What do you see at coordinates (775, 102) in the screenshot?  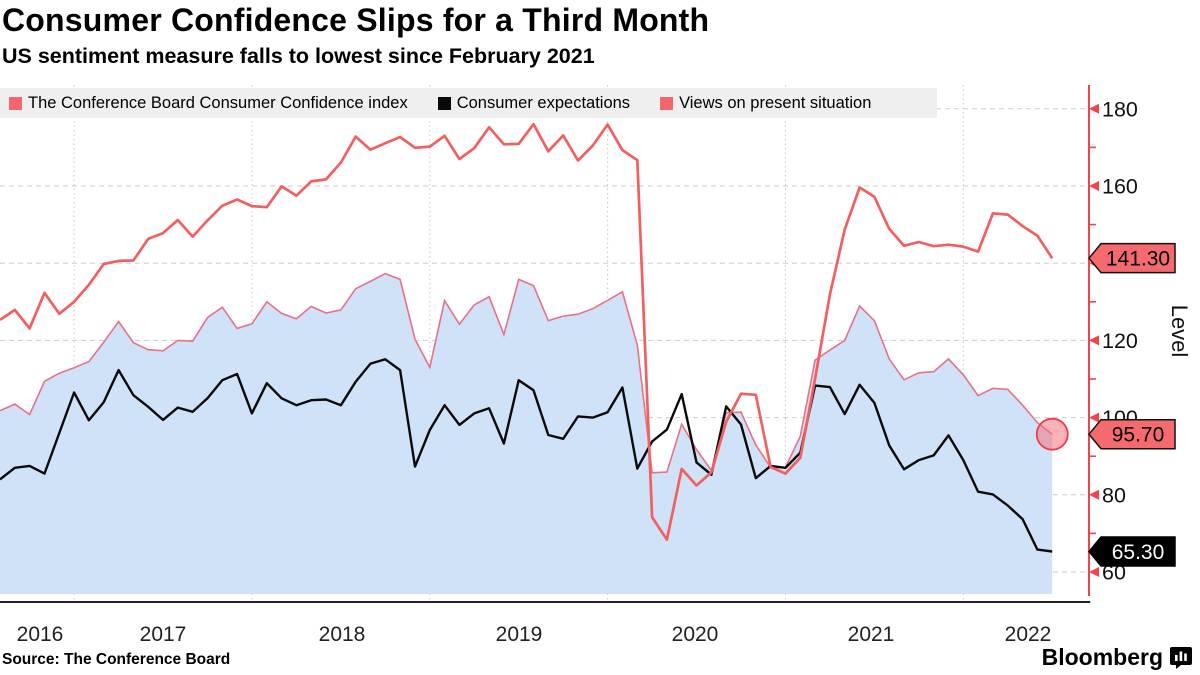 I see `legend-label: Views on present situation` at bounding box center [775, 102].